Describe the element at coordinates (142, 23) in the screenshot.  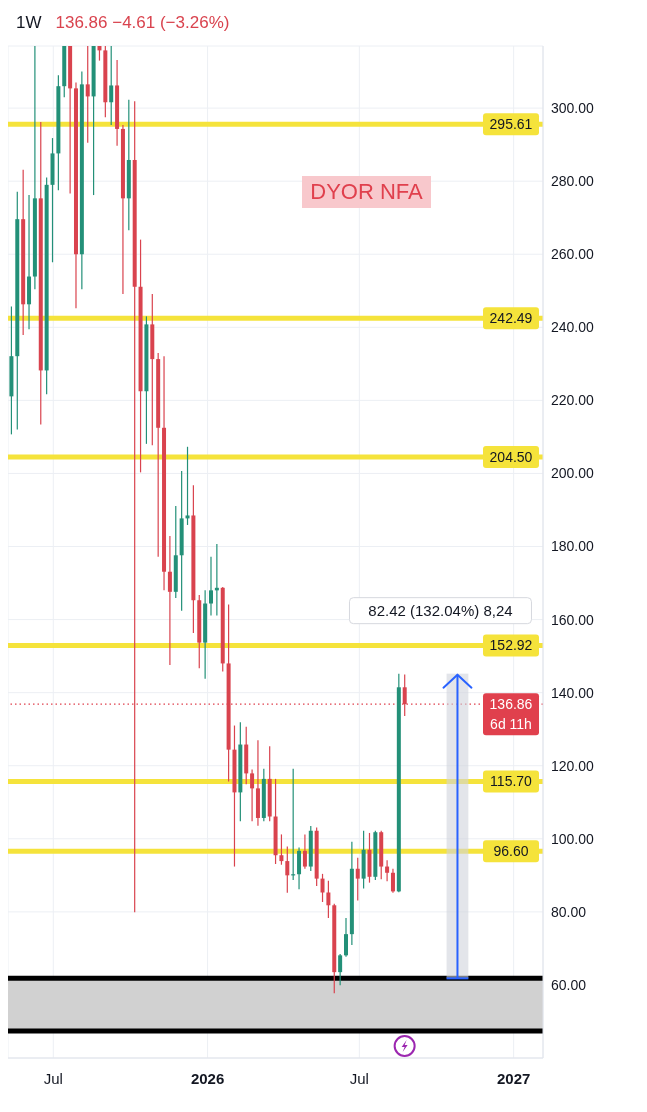
I see `chart-subtitle: 136.86 −4.61 (−3.26%)` at that location.